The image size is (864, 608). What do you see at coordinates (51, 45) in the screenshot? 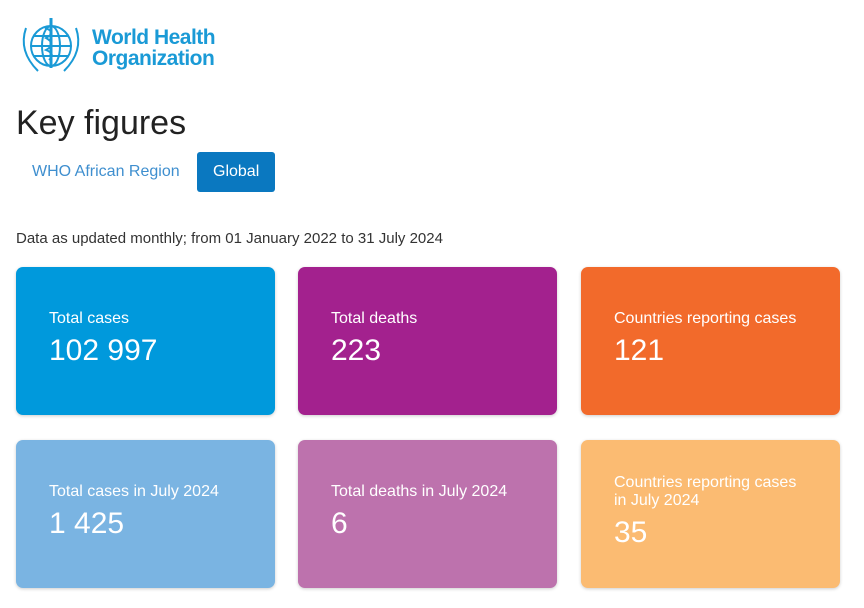
I see `who-emblem-icon` at bounding box center [51, 45].